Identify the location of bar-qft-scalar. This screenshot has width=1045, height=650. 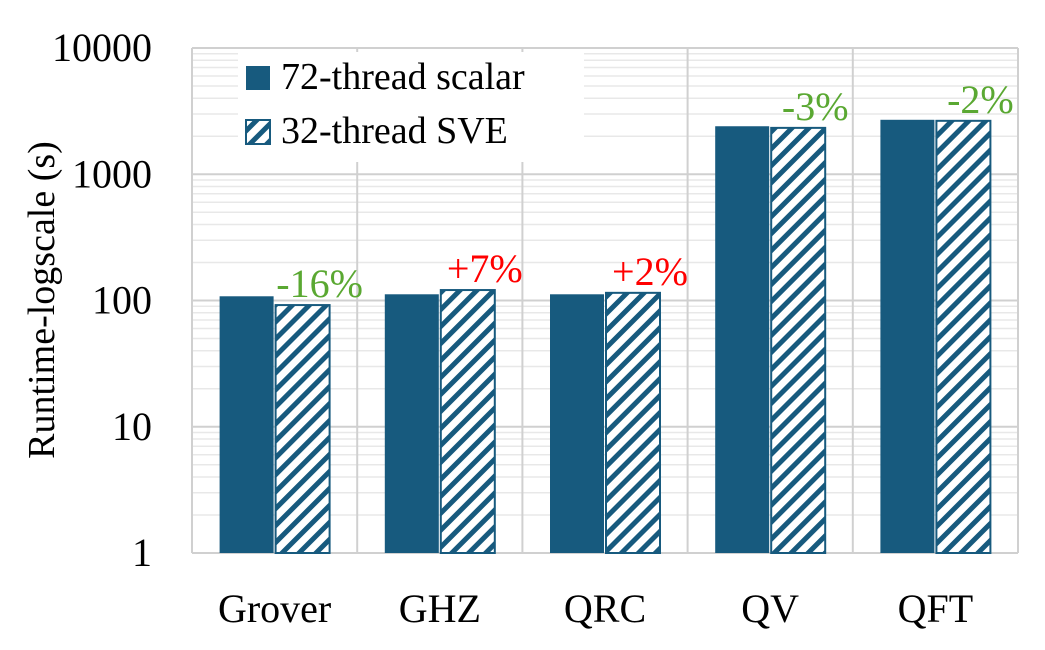
(907, 336).